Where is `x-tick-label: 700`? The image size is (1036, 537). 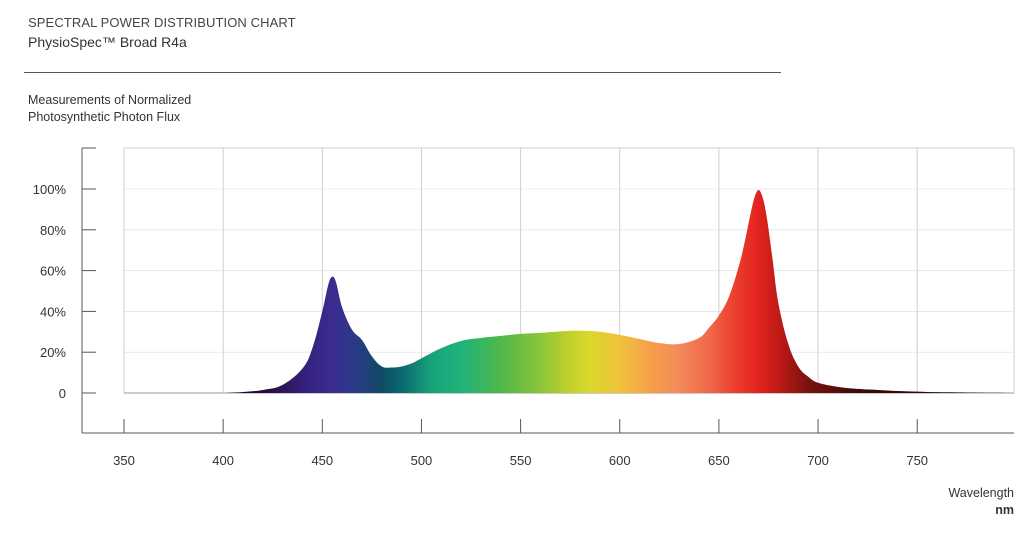 x-tick-label: 700 is located at coordinates (818, 460).